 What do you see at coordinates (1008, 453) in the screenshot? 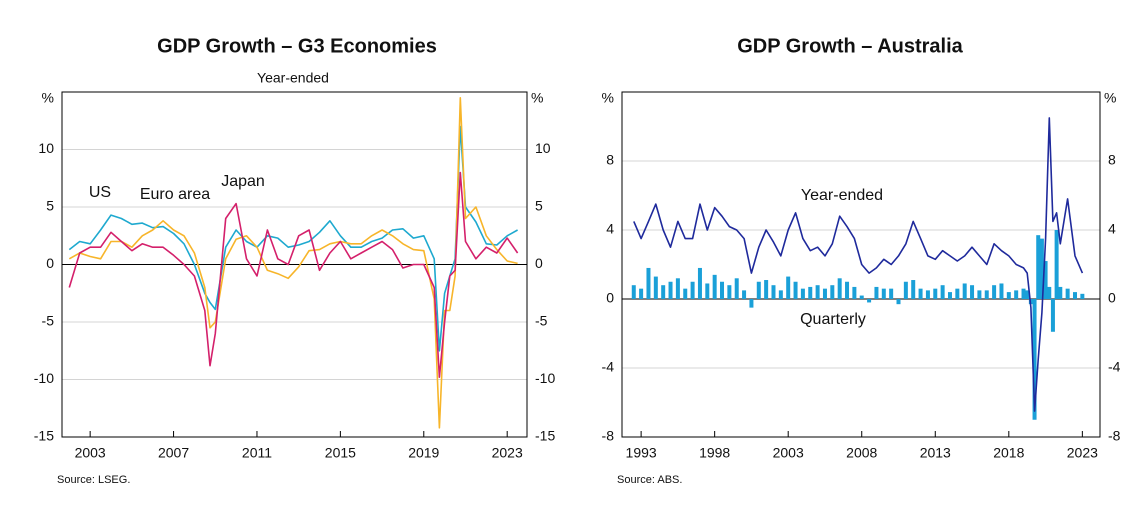
I see `x-tick-label: 2018` at bounding box center [1008, 453].